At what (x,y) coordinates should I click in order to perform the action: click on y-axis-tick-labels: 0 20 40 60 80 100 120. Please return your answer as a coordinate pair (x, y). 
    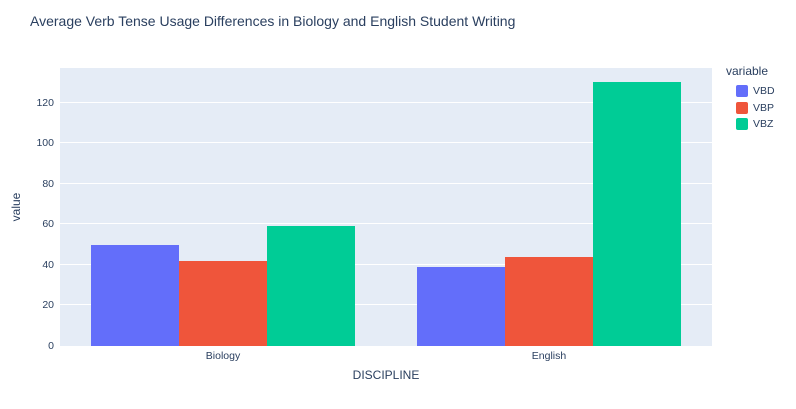
    Looking at the image, I should click on (27, 210).